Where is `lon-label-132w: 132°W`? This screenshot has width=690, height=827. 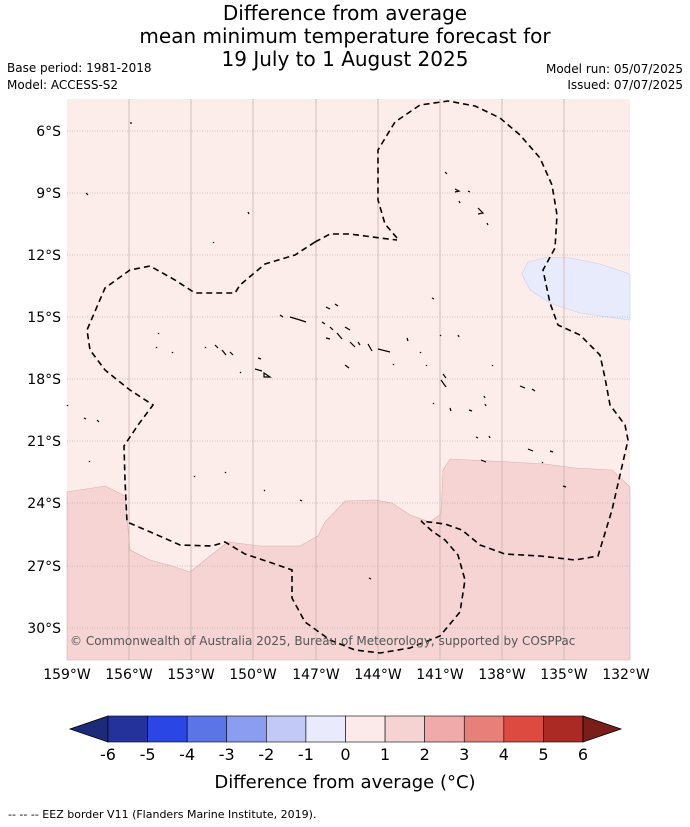 lon-label-132w: 132°W is located at coordinates (626, 675).